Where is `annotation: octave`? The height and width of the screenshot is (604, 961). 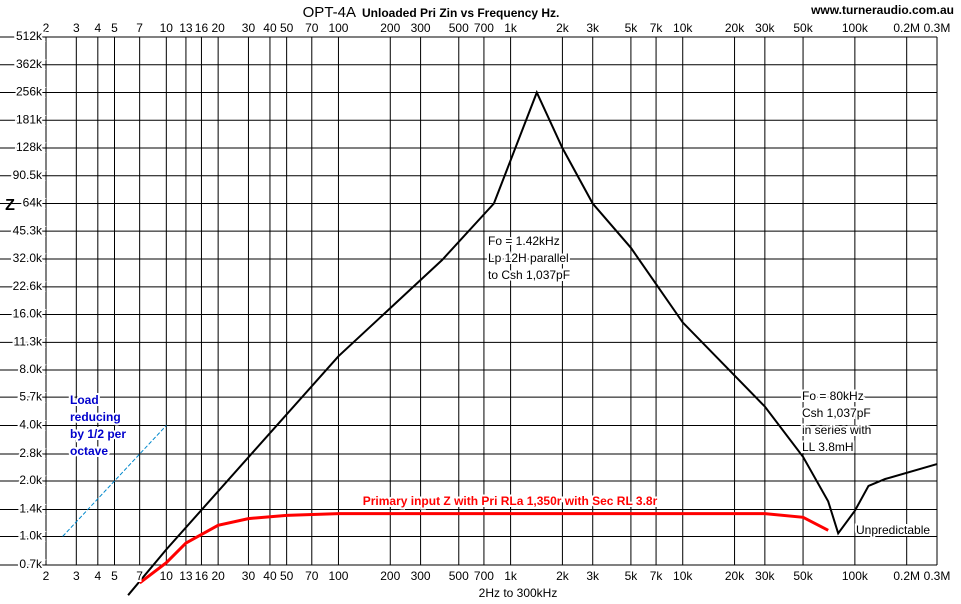 annotation: octave is located at coordinates (89, 451).